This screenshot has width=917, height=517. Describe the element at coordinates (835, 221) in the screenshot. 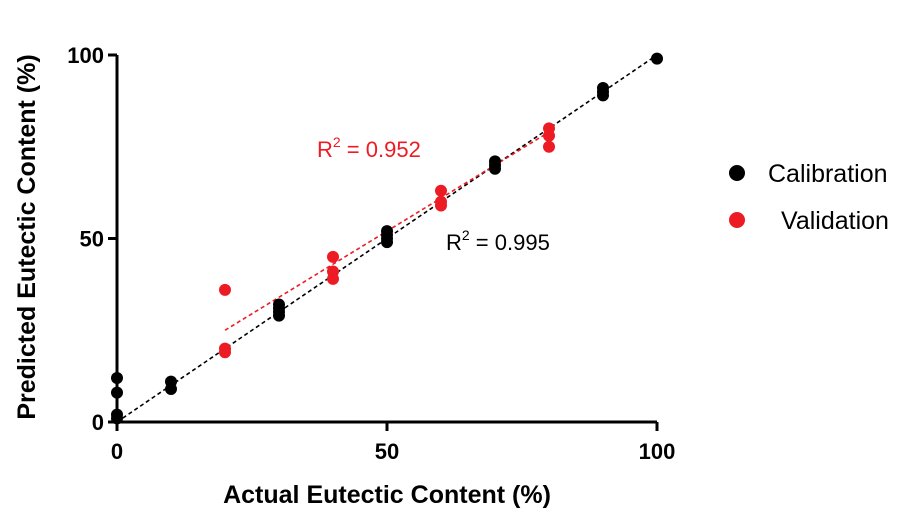

I see `legend-label-validation: Validation` at that location.